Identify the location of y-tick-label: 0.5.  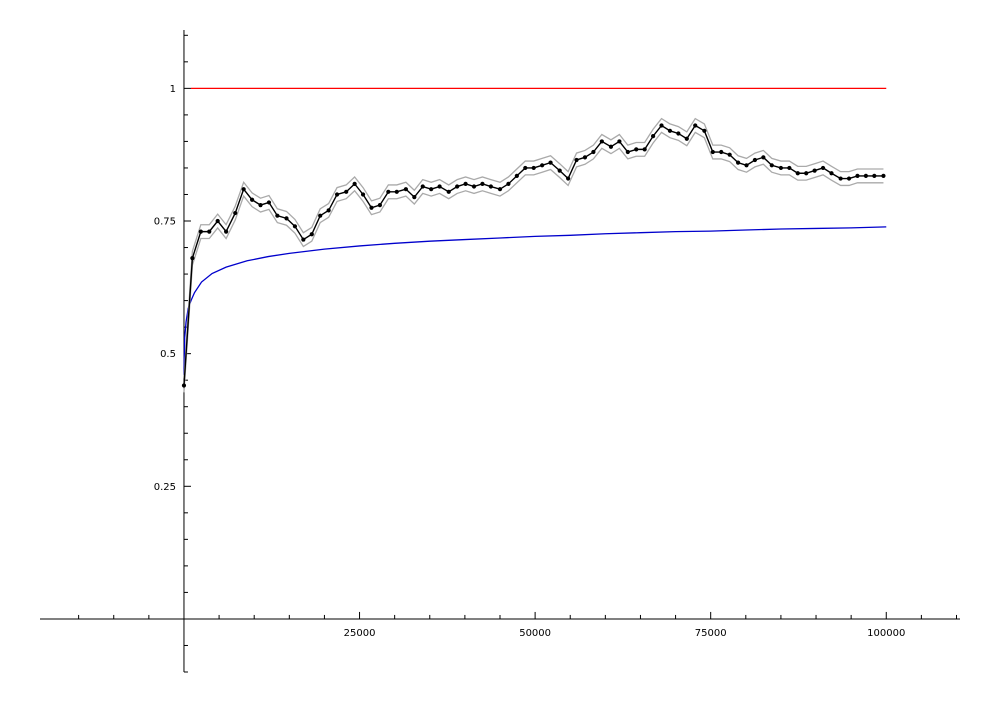
(168, 354).